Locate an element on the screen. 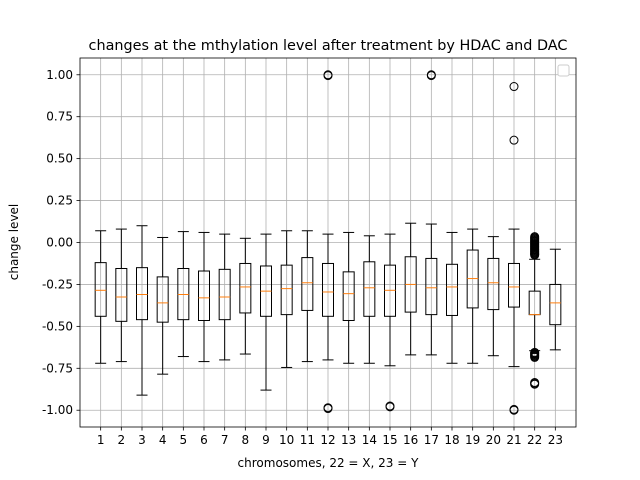 Image resolution: width=640 pixels, height=480 pixels. y-tick-label: 0.50 is located at coordinates (59, 159).